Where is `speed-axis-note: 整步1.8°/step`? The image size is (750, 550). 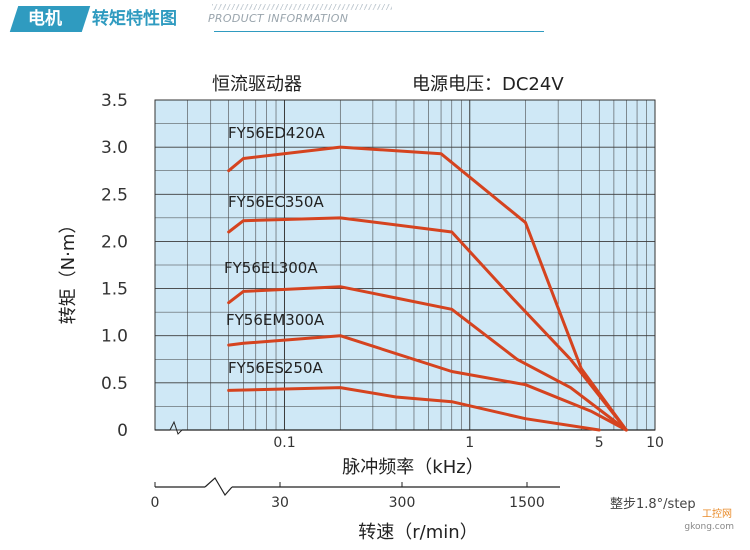 speed-axis-note: 整步1.8°/step is located at coordinates (653, 504).